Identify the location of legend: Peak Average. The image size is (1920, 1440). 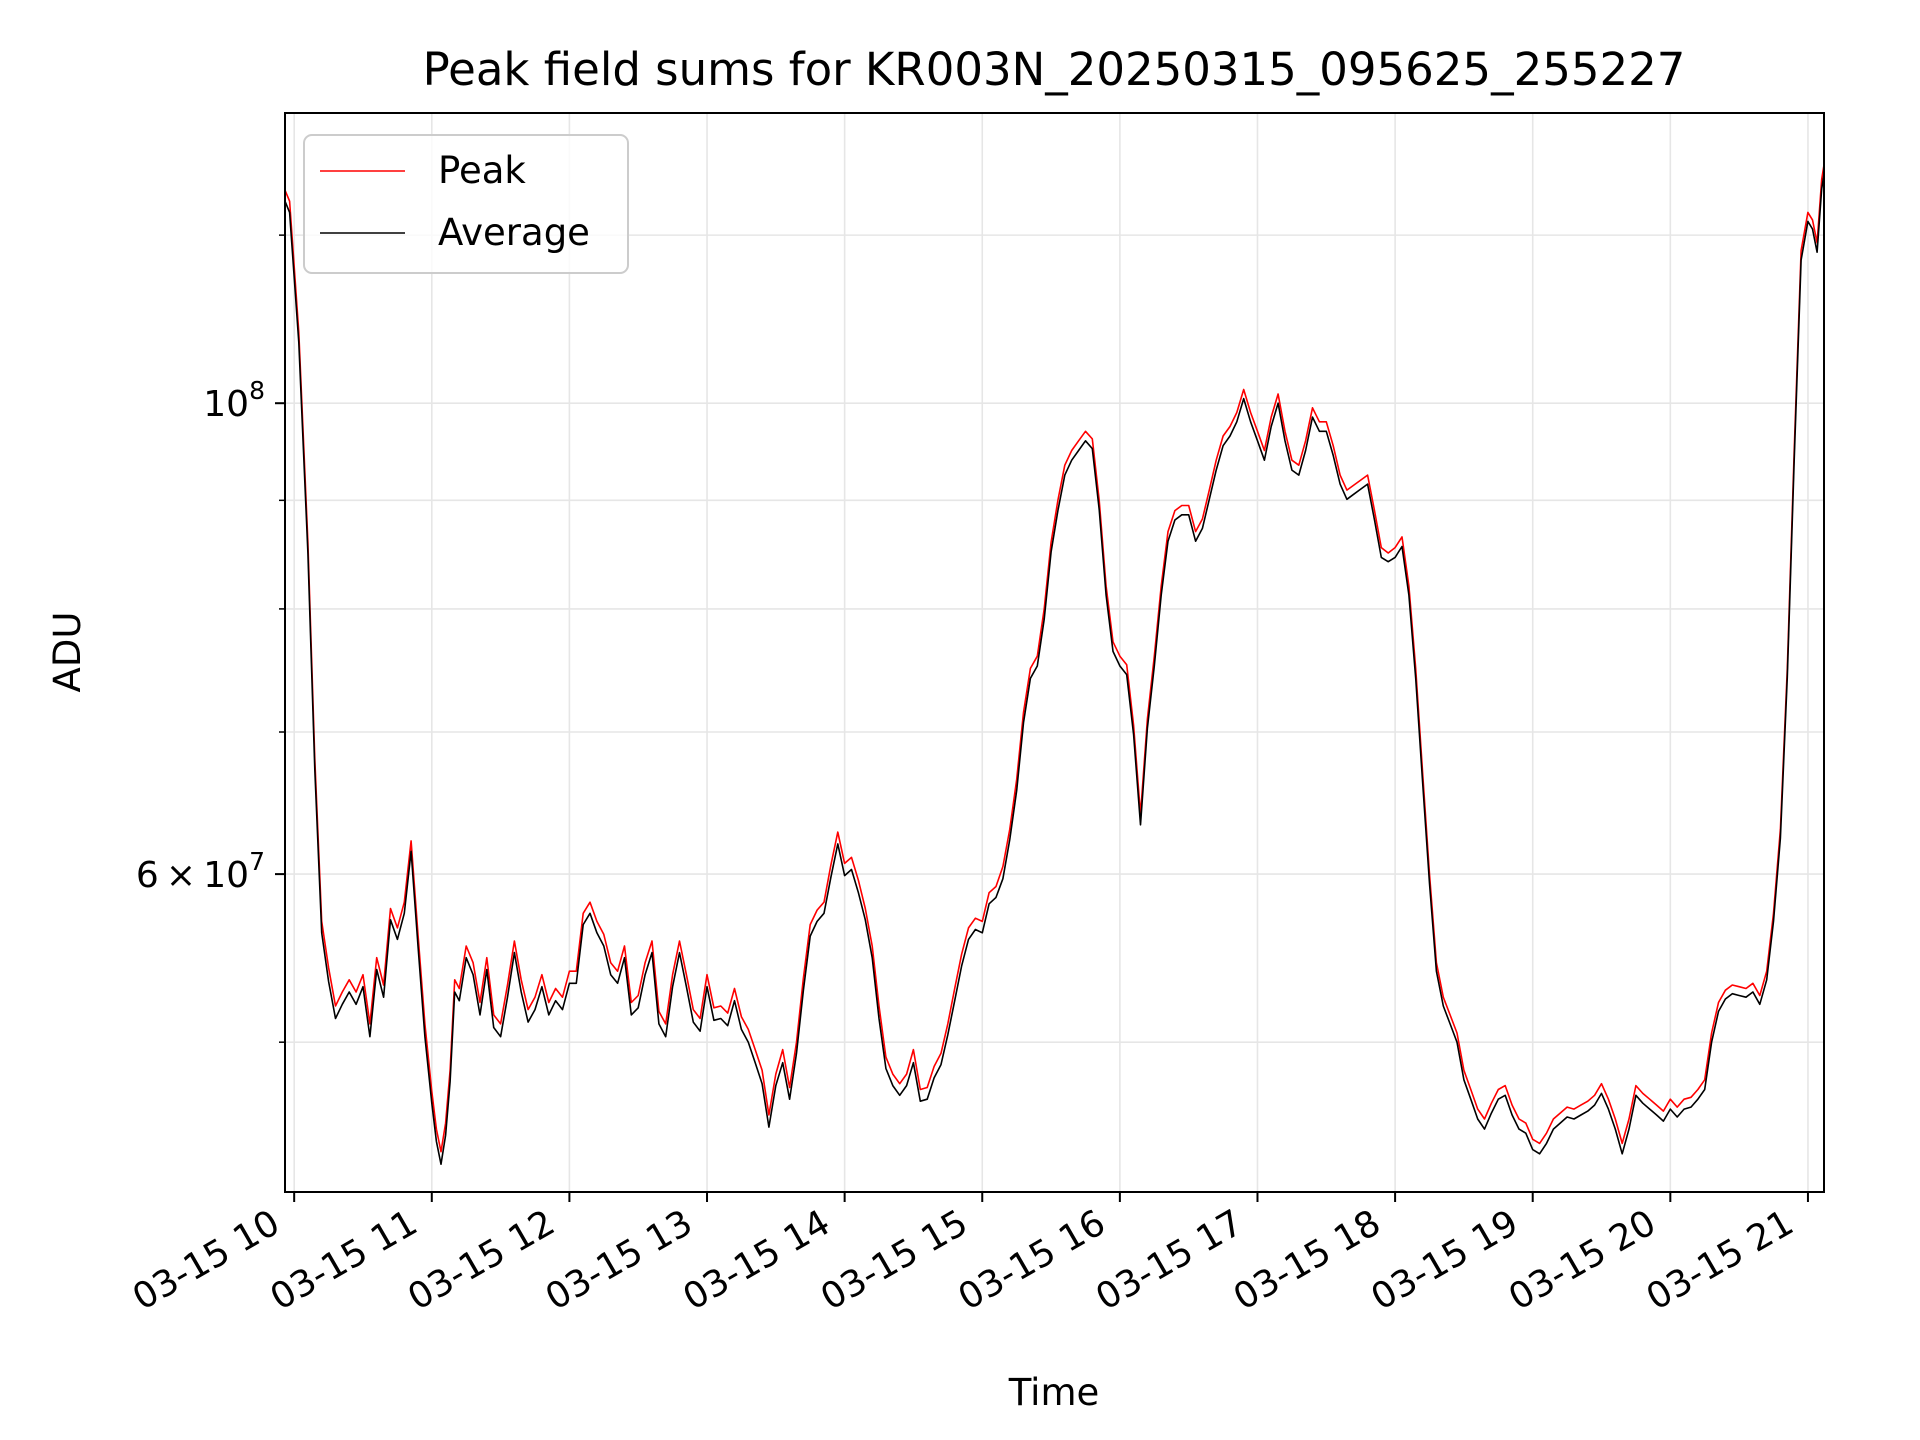
(466, 204).